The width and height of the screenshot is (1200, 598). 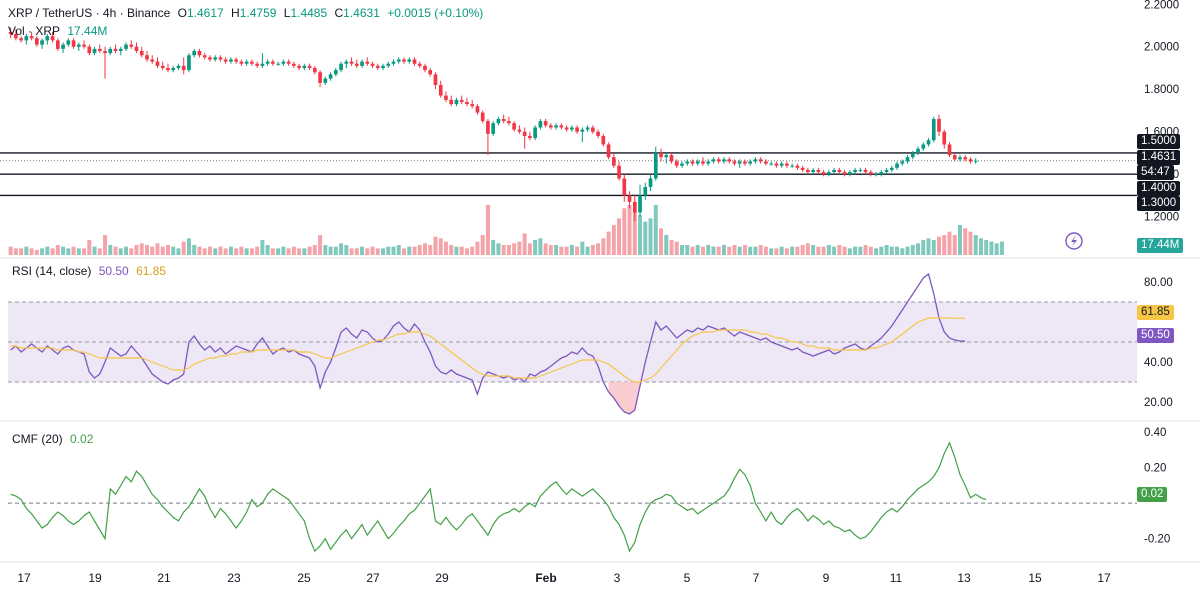 What do you see at coordinates (964, 578) in the screenshot?
I see `x-tick-13: 13` at bounding box center [964, 578].